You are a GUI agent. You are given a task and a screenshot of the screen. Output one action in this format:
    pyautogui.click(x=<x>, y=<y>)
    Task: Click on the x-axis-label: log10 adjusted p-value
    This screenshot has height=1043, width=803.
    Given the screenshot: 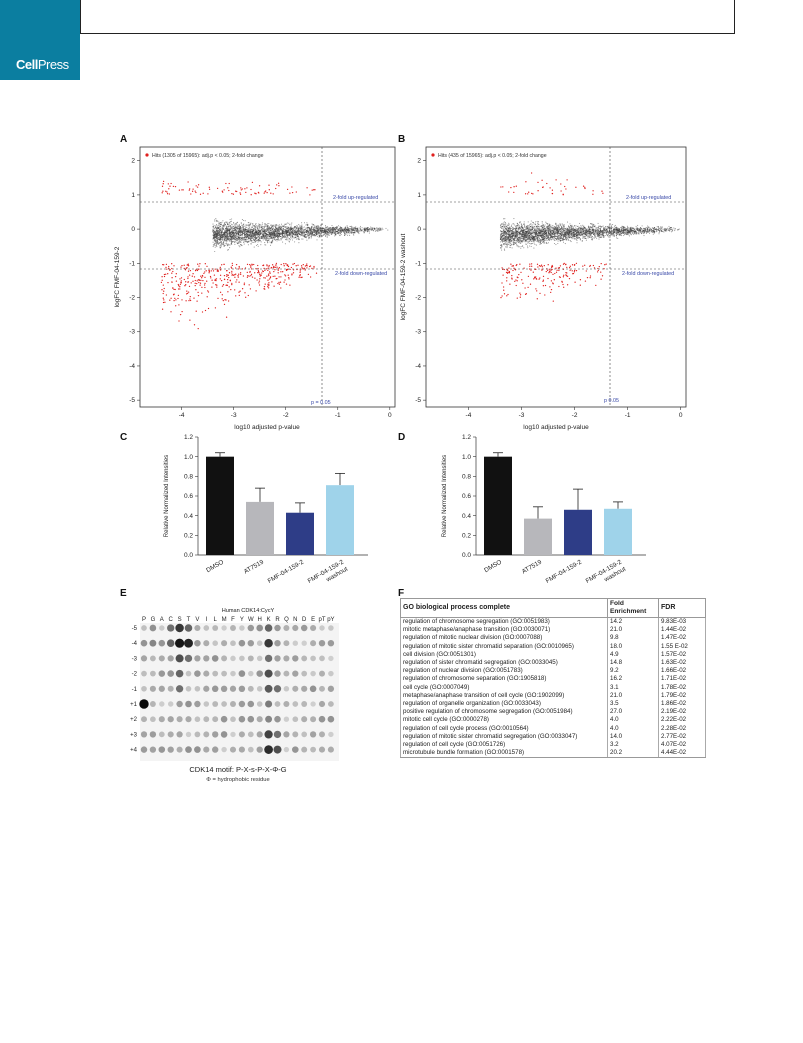 What is the action you would take?
    pyautogui.click(x=267, y=427)
    